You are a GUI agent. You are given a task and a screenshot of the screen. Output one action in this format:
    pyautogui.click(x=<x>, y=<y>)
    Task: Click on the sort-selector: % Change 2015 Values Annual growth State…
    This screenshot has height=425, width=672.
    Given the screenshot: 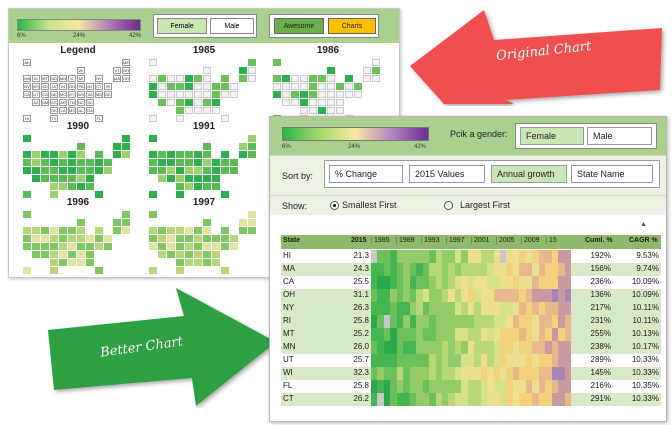 What is the action you would take?
    pyautogui.click(x=492, y=174)
    